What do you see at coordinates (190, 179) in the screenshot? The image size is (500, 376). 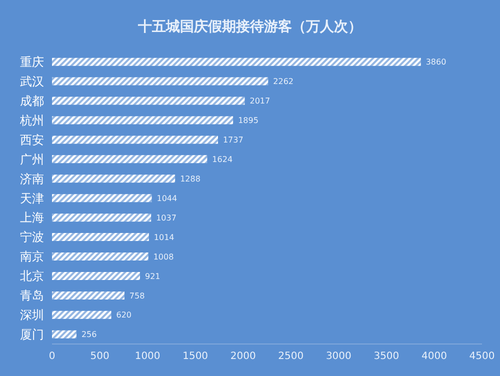 I see `data-label: 1288` at bounding box center [190, 179].